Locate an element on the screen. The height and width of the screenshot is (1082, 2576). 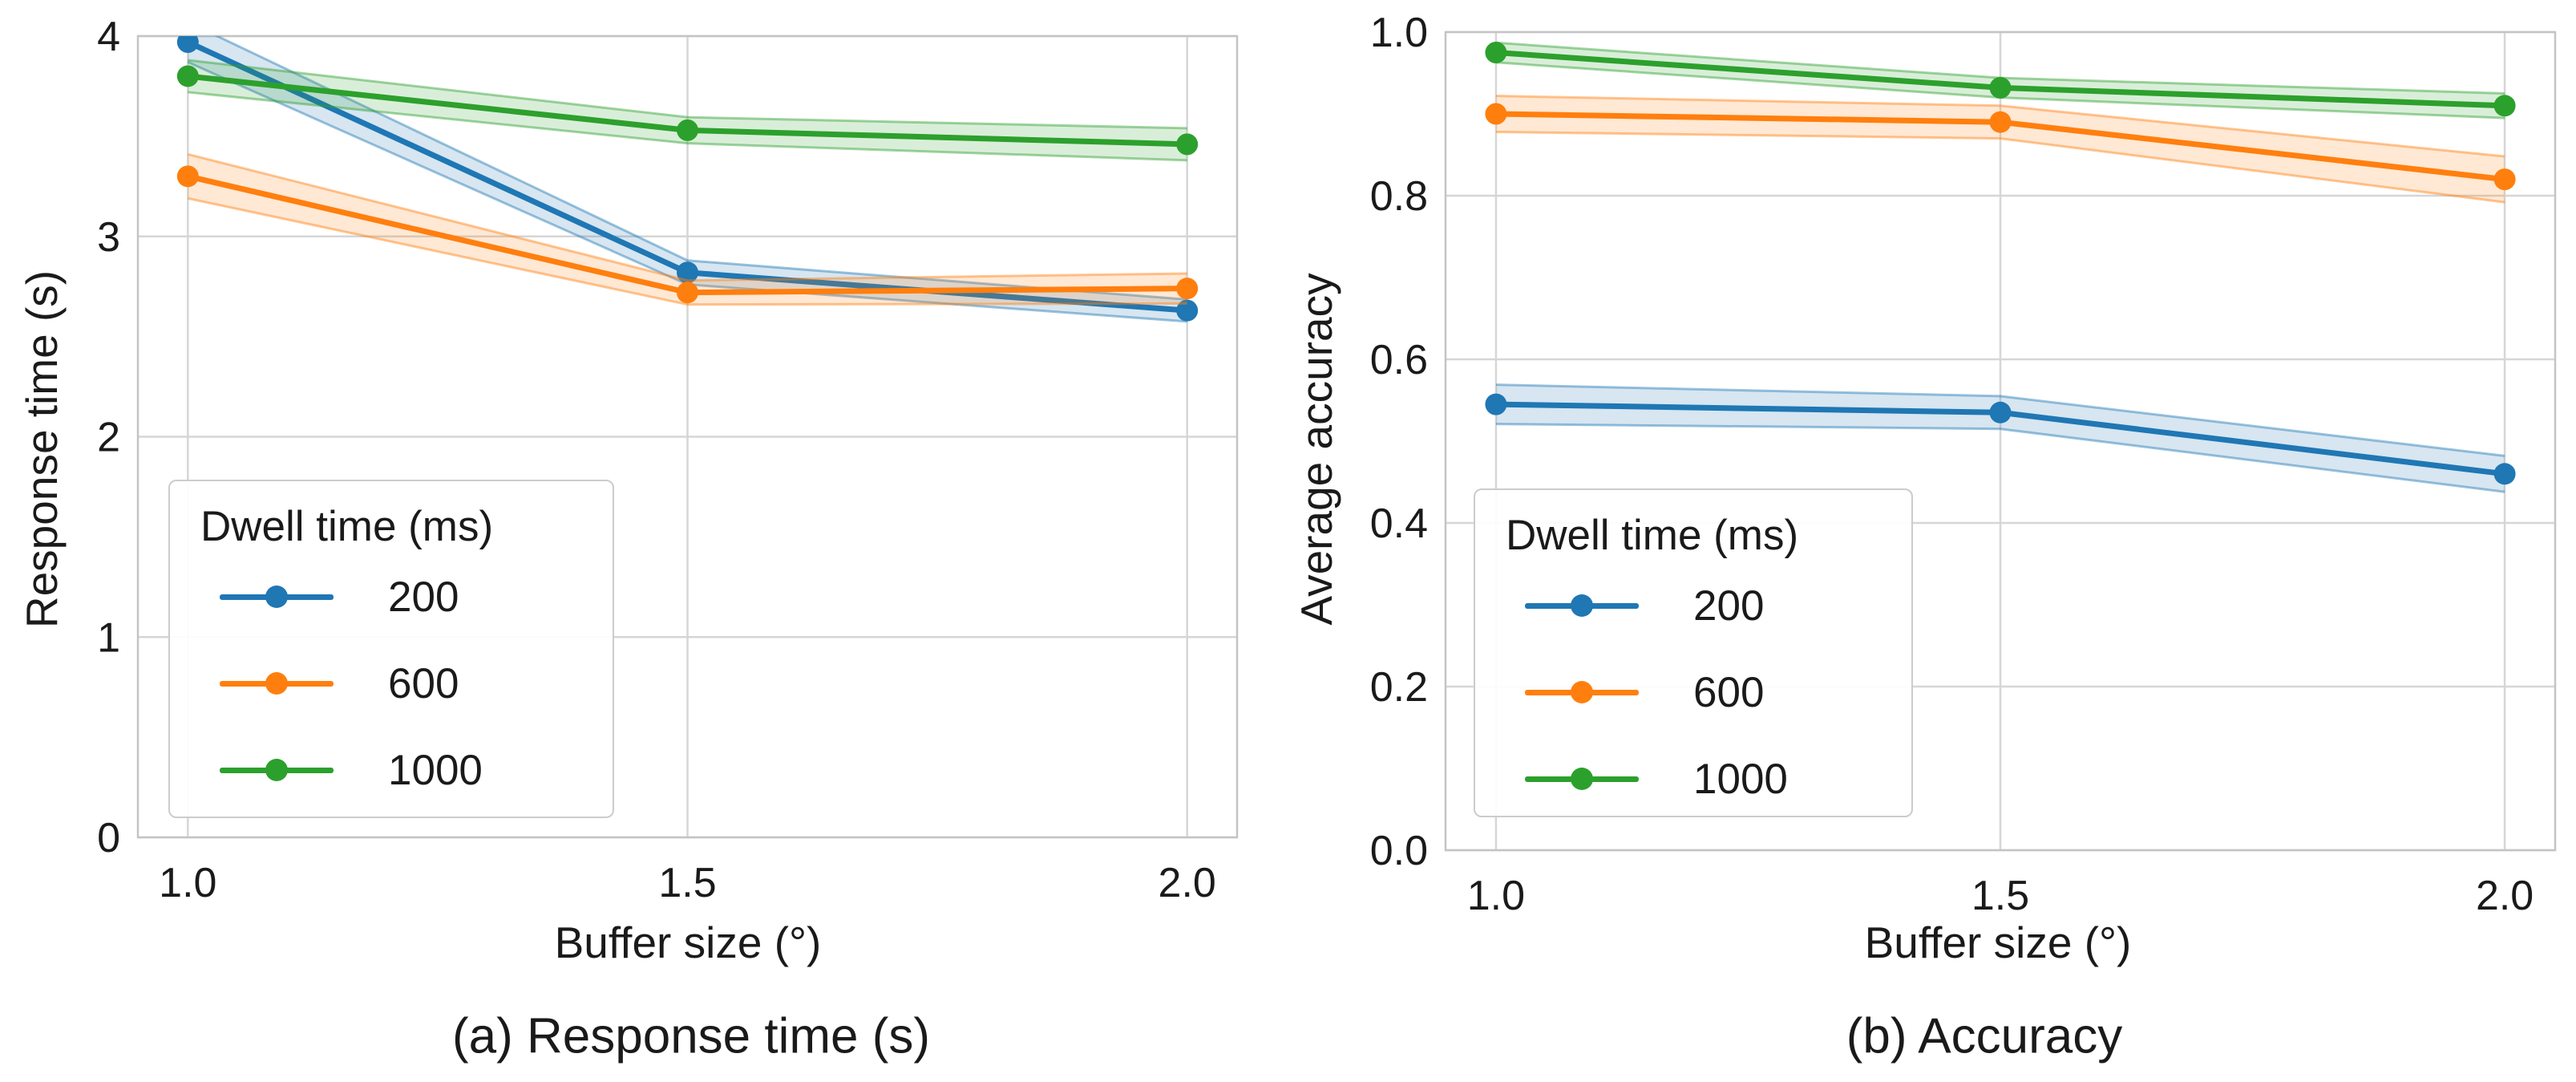
y-tick-label: 0.6 is located at coordinates (1399, 360).